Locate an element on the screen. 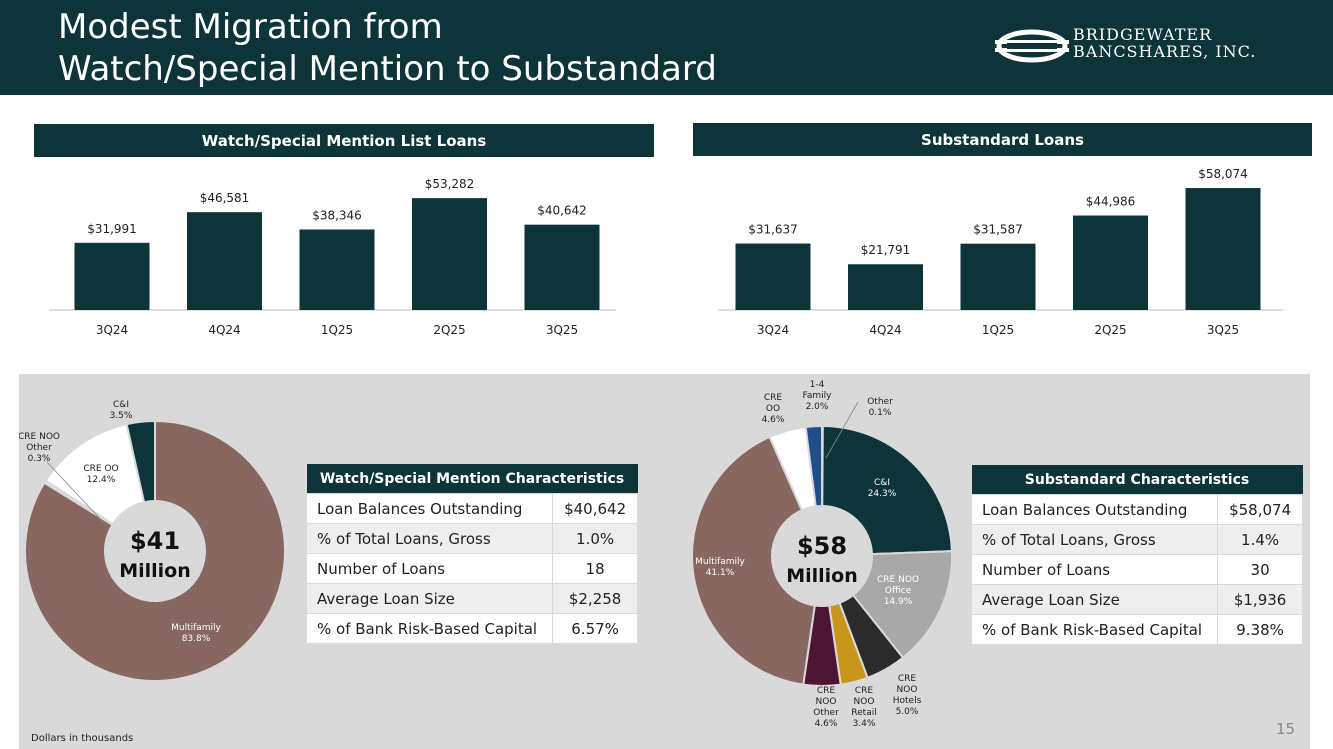  table-row: % of Total Loans, Gross 1.4% is located at coordinates (1136, 539).